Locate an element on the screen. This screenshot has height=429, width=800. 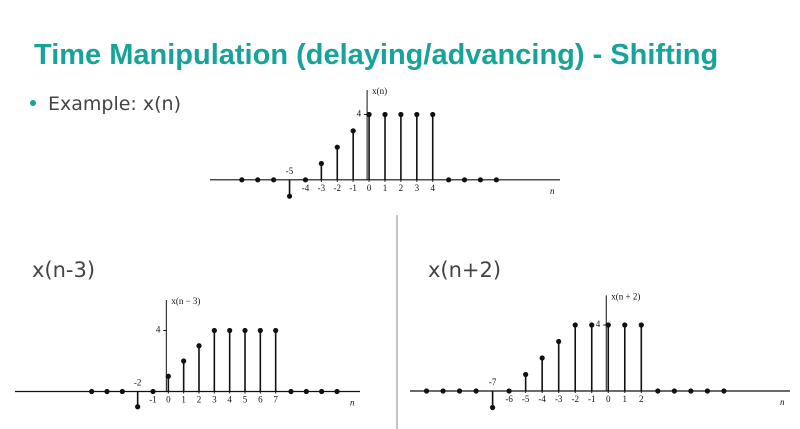
chart-heading: x(n-3) is located at coordinates (63, 270).